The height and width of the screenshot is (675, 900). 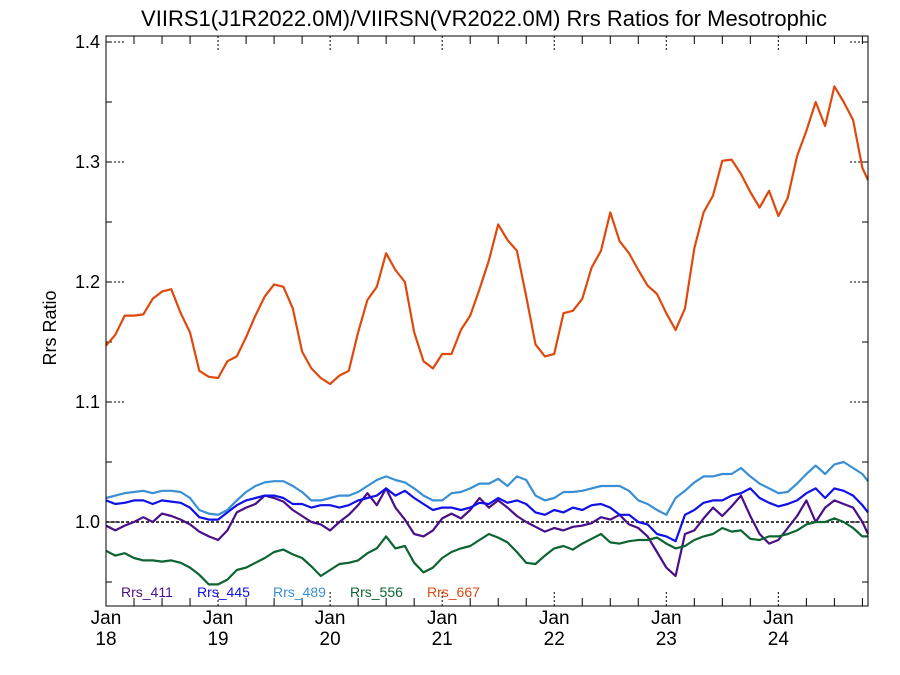 I want to click on x-tick-label-year: 22, so click(x=554, y=639).